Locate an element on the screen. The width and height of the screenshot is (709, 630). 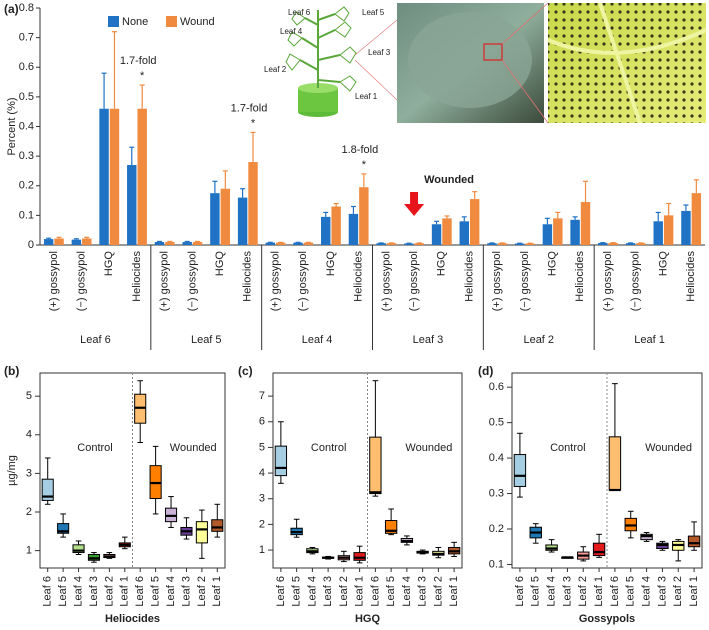
significance-star: * is located at coordinates (253, 123).